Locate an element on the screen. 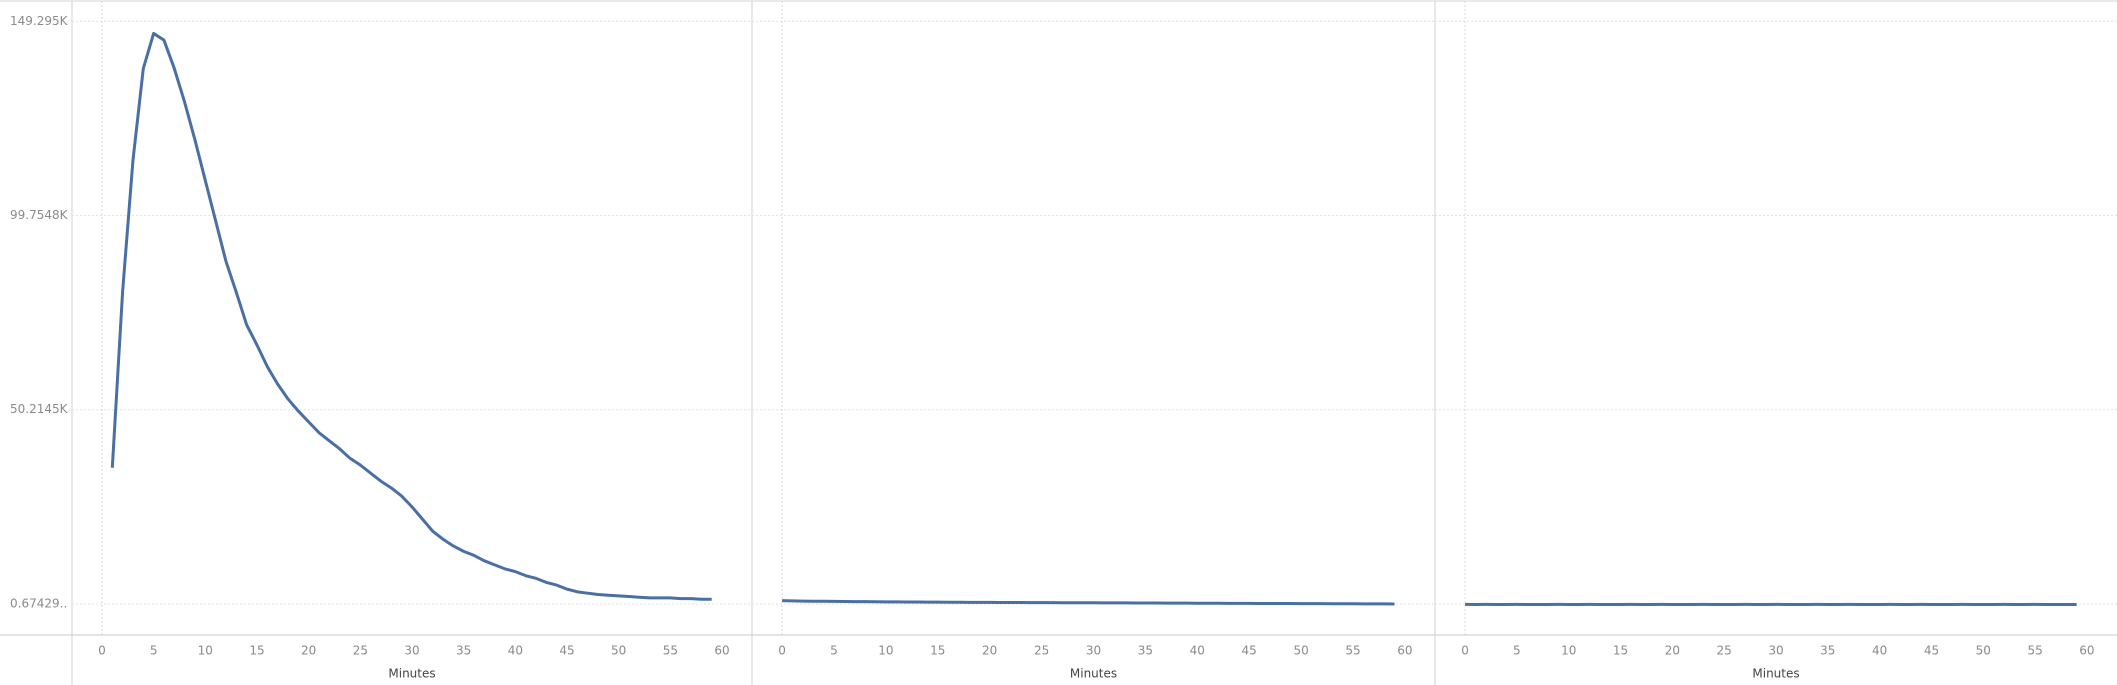  data-line is located at coordinates (1088, 602).